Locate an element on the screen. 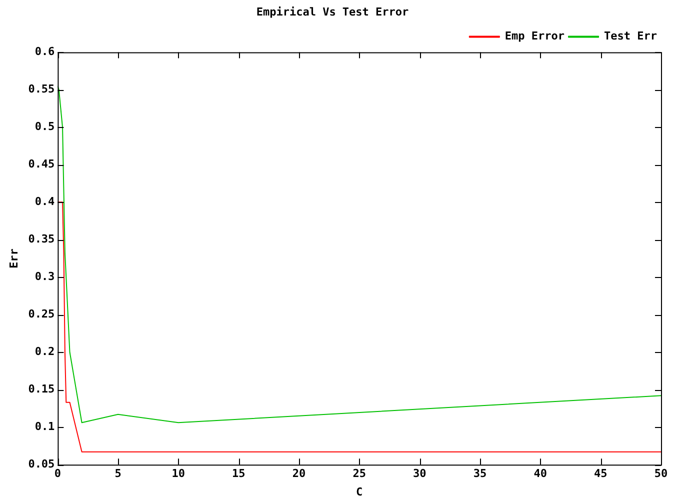  y-tick-label: 0.4 is located at coordinates (45, 201).